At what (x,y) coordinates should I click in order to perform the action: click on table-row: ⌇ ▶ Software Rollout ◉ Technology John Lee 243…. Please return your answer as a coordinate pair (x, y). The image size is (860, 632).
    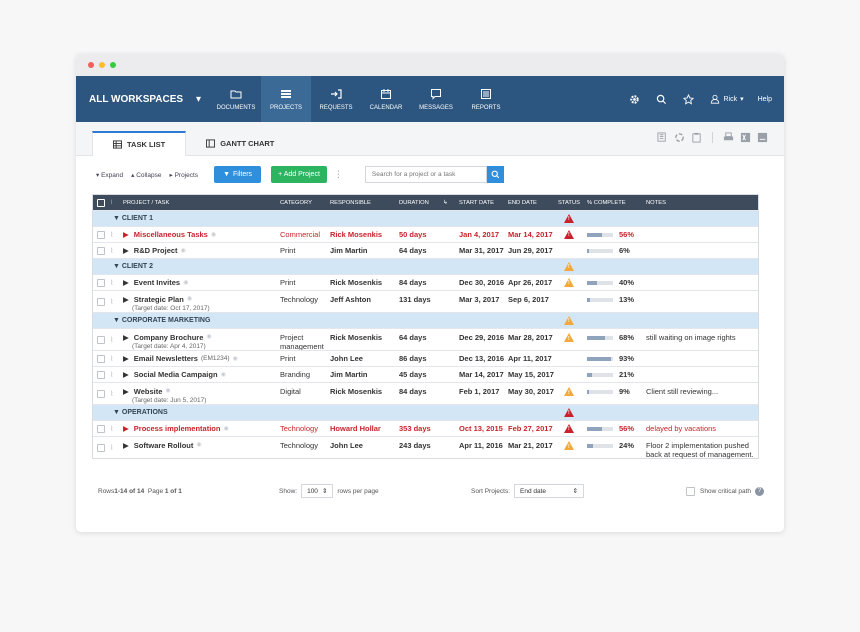
    Looking at the image, I should click on (425, 447).